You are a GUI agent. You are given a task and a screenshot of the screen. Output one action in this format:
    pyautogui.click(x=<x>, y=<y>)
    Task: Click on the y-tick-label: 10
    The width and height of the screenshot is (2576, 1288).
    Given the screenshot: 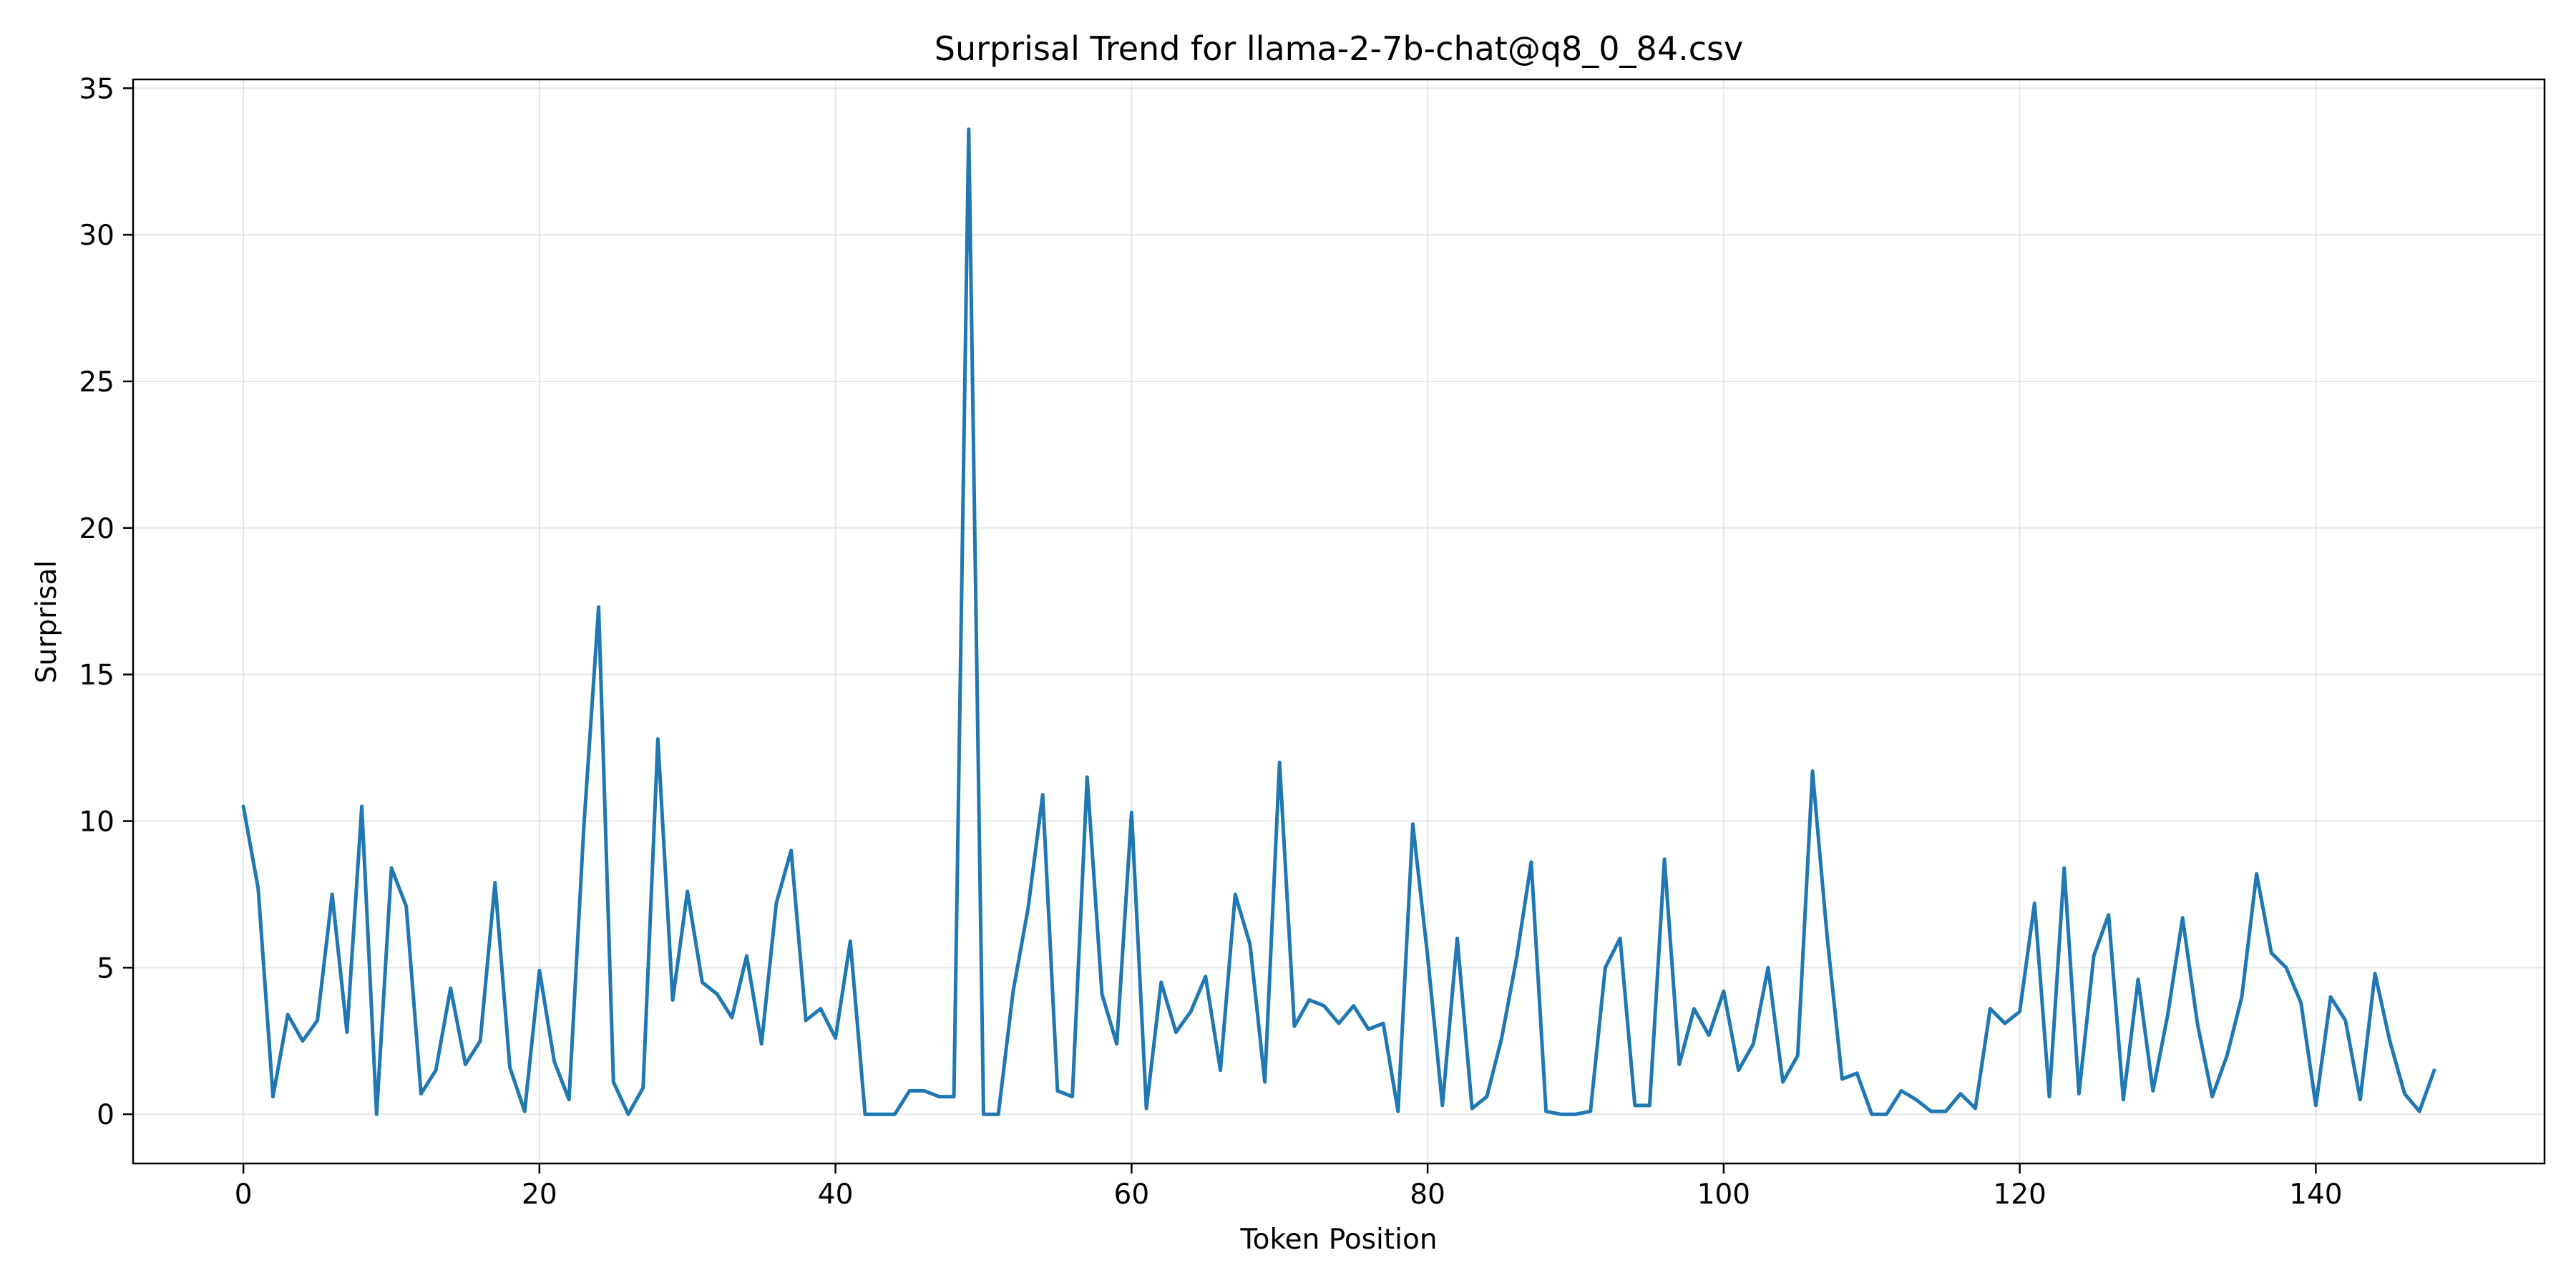 What is the action you would take?
    pyautogui.click(x=96, y=822)
    